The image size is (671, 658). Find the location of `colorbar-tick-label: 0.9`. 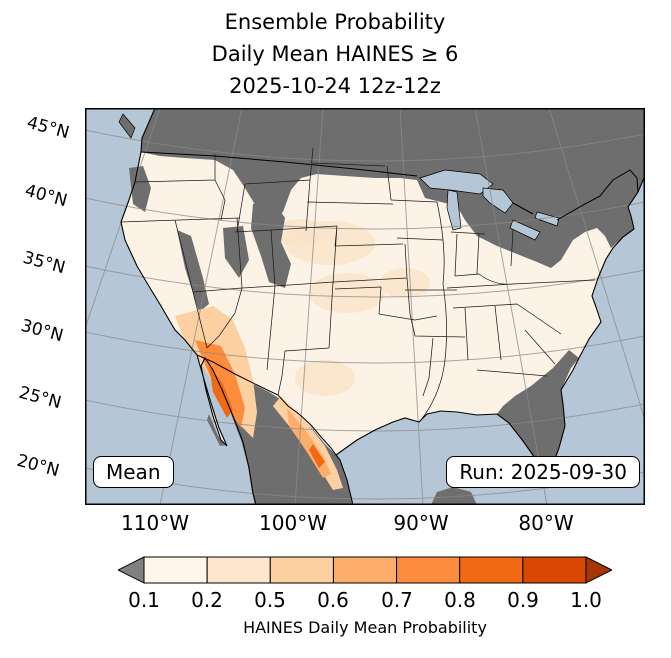

colorbar-tick-label: 0.9 is located at coordinates (523, 600).